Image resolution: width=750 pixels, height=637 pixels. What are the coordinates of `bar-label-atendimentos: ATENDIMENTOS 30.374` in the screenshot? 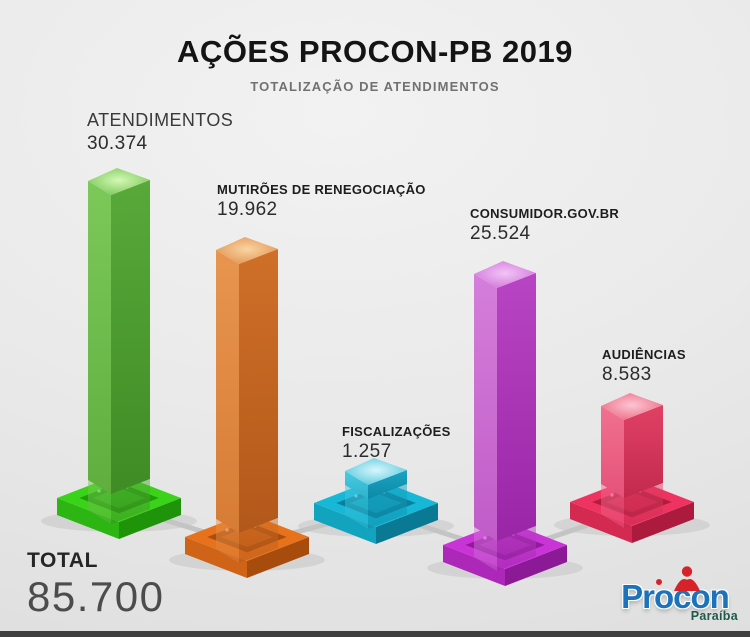 It's located at (160, 132).